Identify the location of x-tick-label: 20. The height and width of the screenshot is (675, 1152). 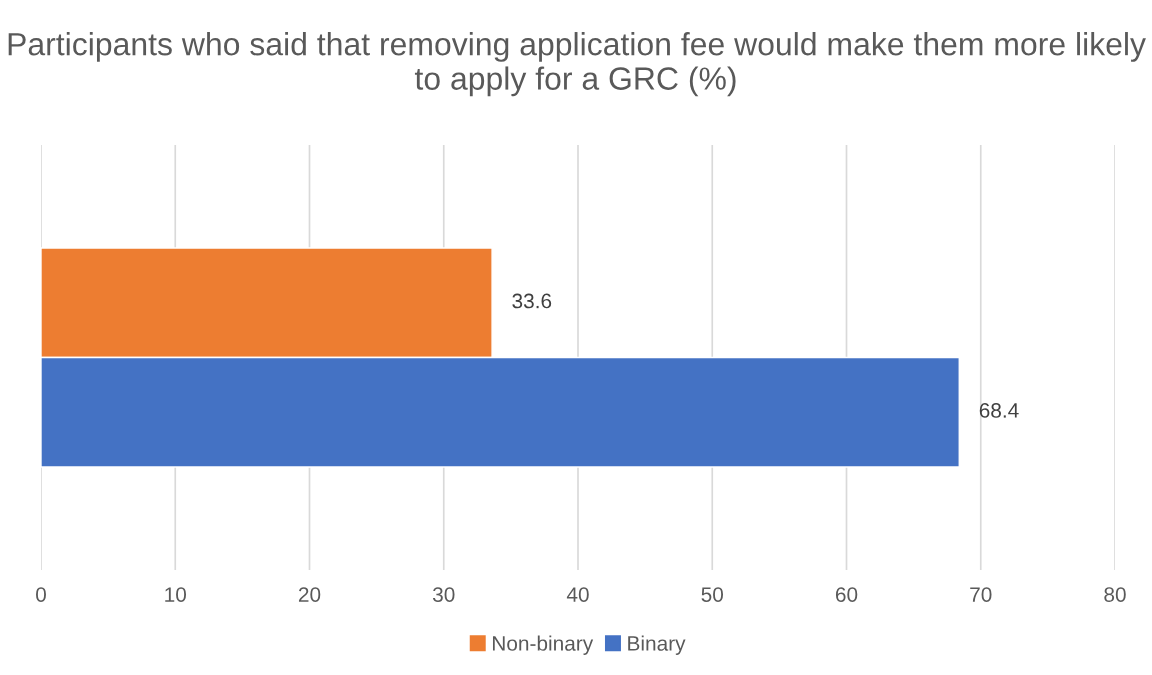
(309, 594).